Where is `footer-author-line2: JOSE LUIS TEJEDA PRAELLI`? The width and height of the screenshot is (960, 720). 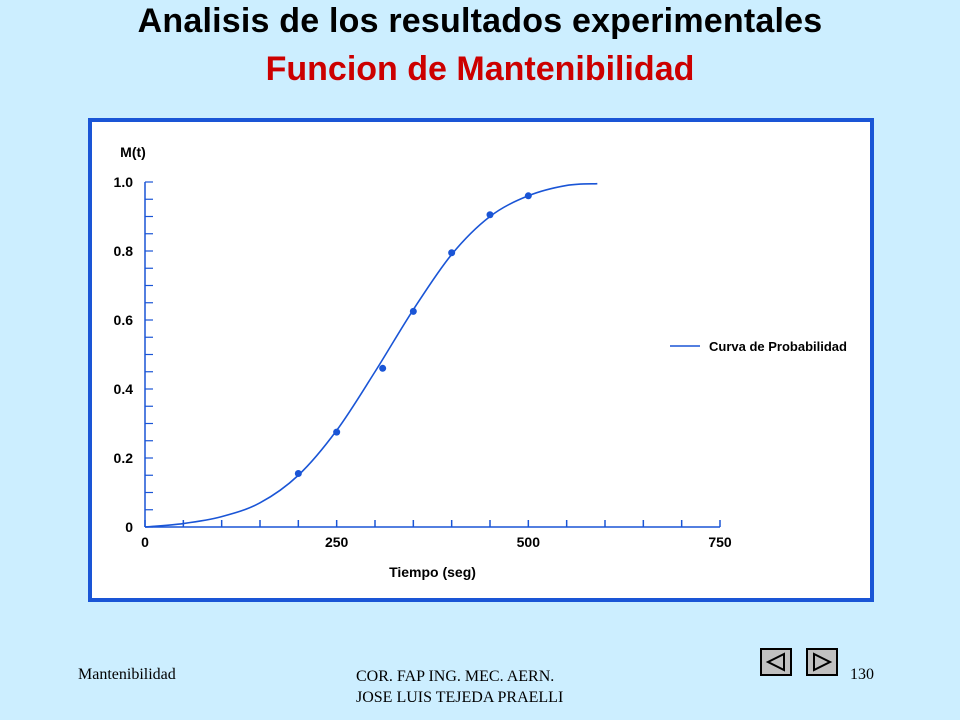 footer-author-line2: JOSE LUIS TEJEDA PRAELLI is located at coordinates (460, 697).